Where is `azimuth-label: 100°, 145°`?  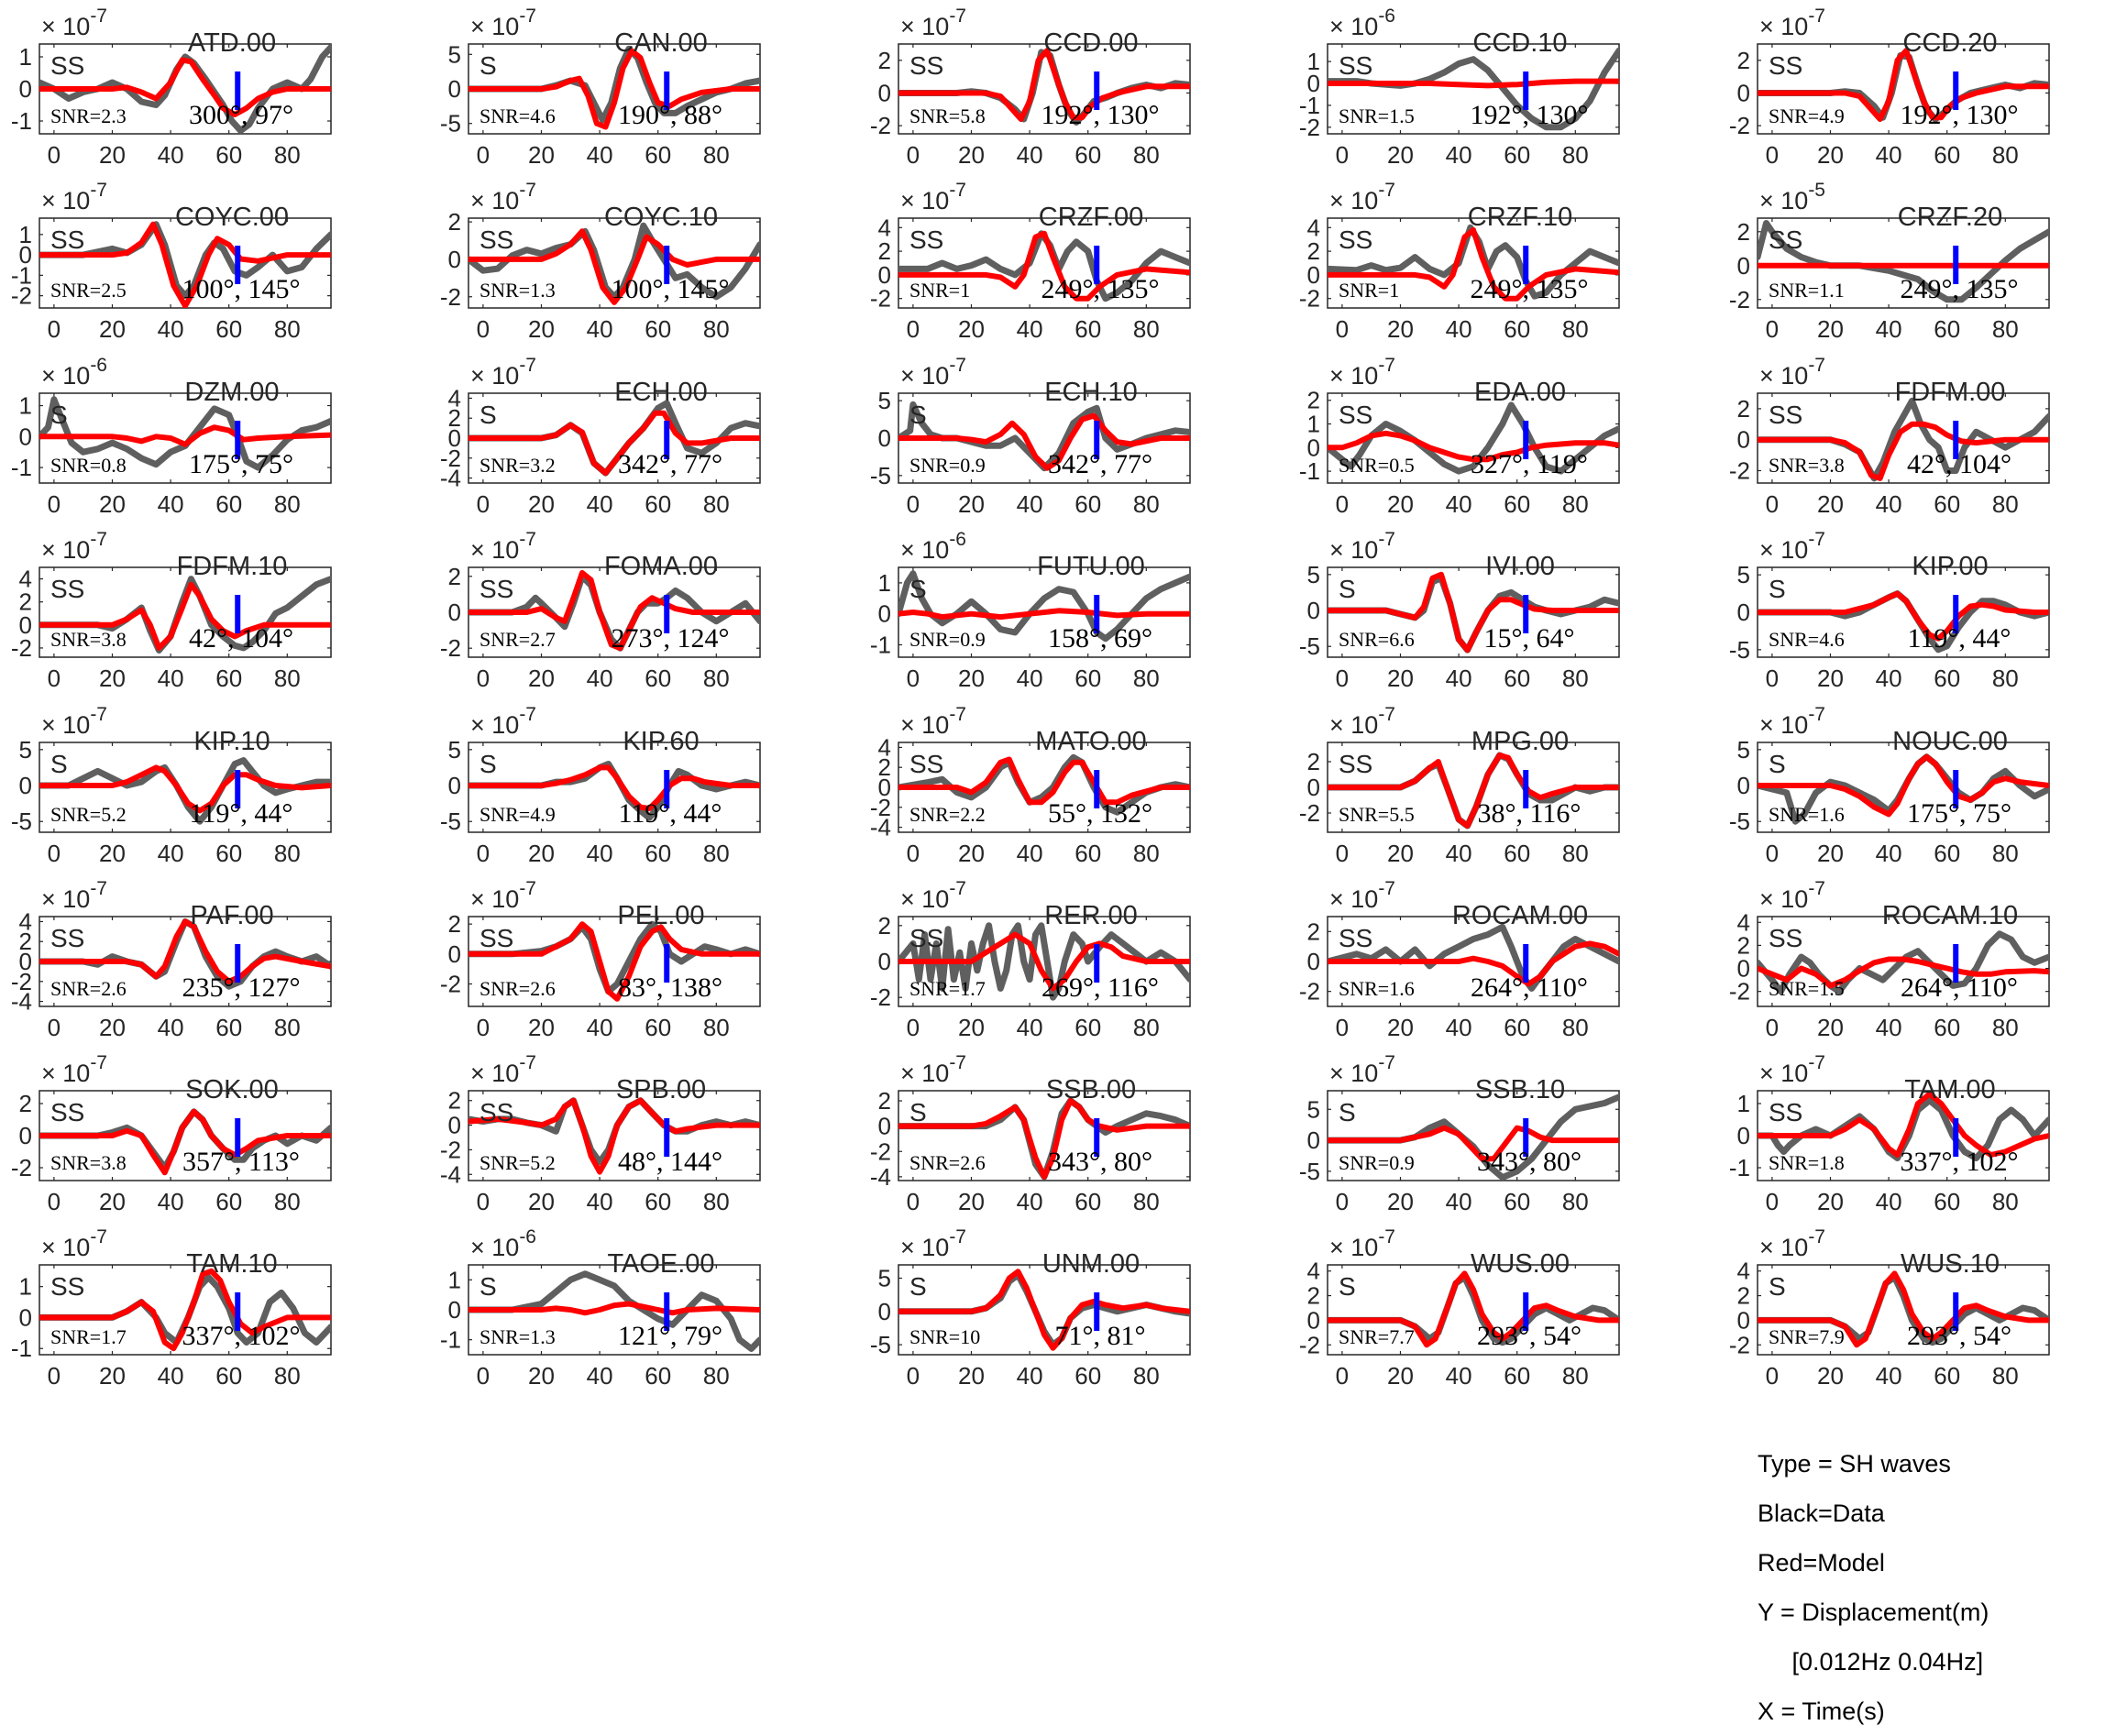 azimuth-label: 100°, 145° is located at coordinates (671, 289).